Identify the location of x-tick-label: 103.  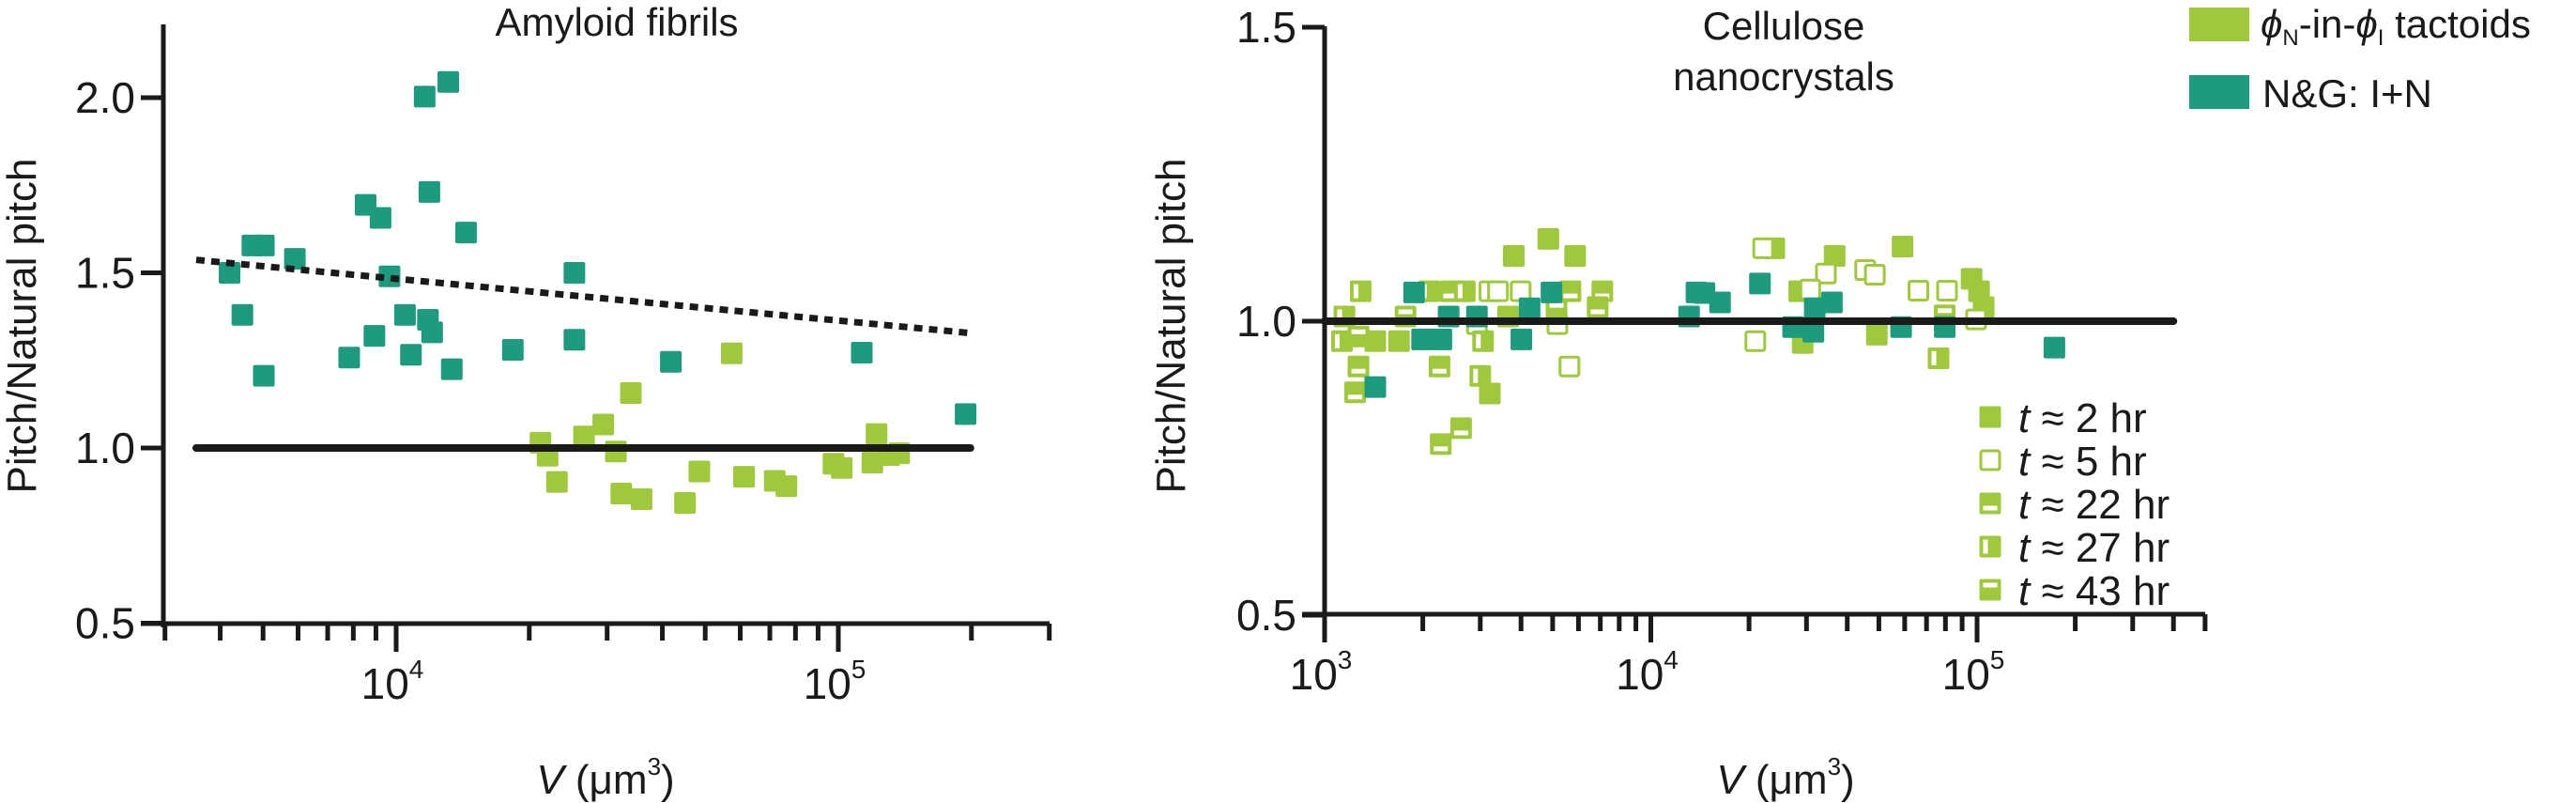
(1322, 672).